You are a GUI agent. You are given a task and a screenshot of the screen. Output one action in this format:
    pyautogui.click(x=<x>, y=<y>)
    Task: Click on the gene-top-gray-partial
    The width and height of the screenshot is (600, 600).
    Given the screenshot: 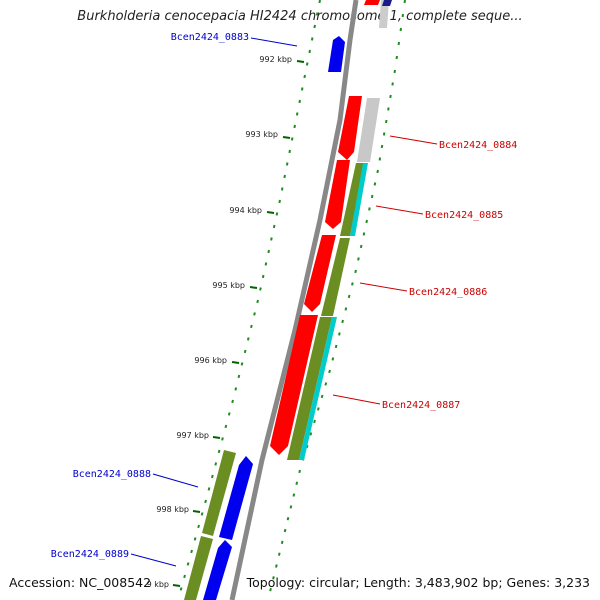 What is the action you would take?
    pyautogui.click(x=384, y=14)
    